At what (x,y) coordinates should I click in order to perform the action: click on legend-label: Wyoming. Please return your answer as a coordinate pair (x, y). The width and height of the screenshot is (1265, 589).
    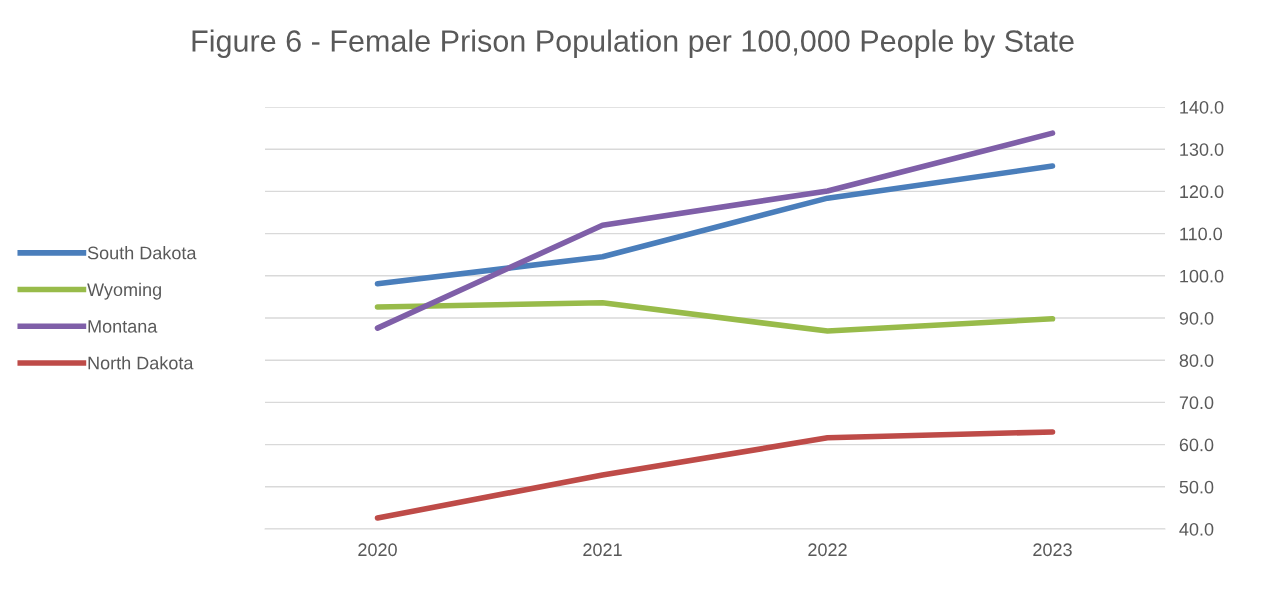
    Looking at the image, I should click on (124, 291).